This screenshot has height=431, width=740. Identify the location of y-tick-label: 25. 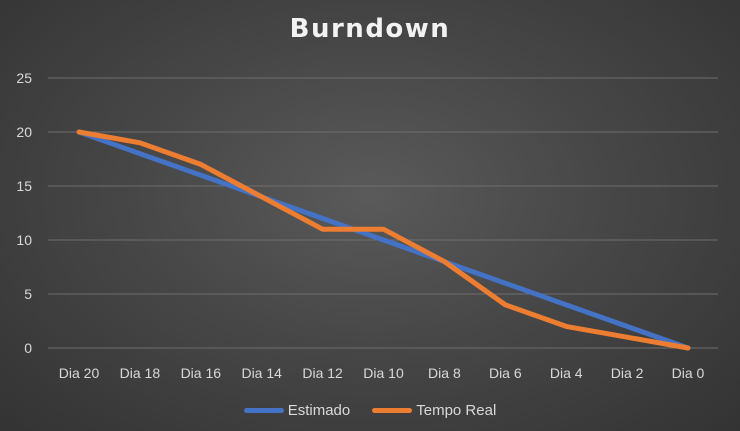
(24, 78).